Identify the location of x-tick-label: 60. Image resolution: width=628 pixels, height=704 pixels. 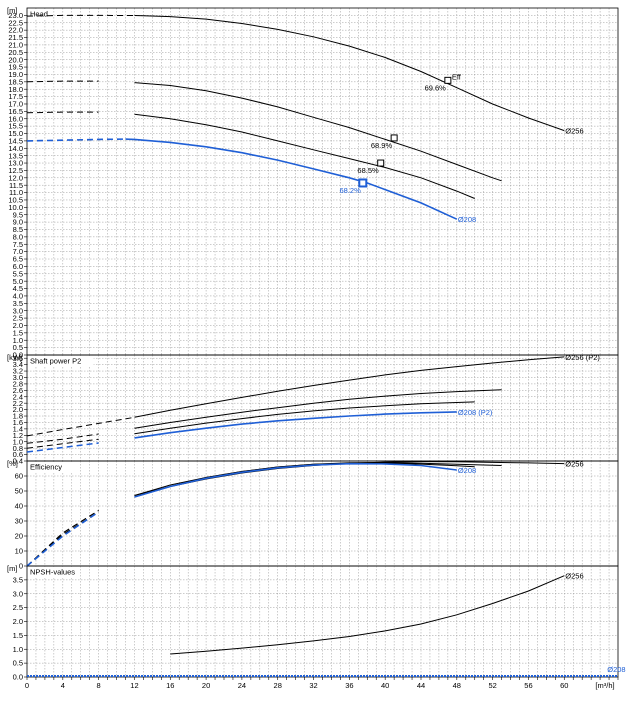
(564, 685).